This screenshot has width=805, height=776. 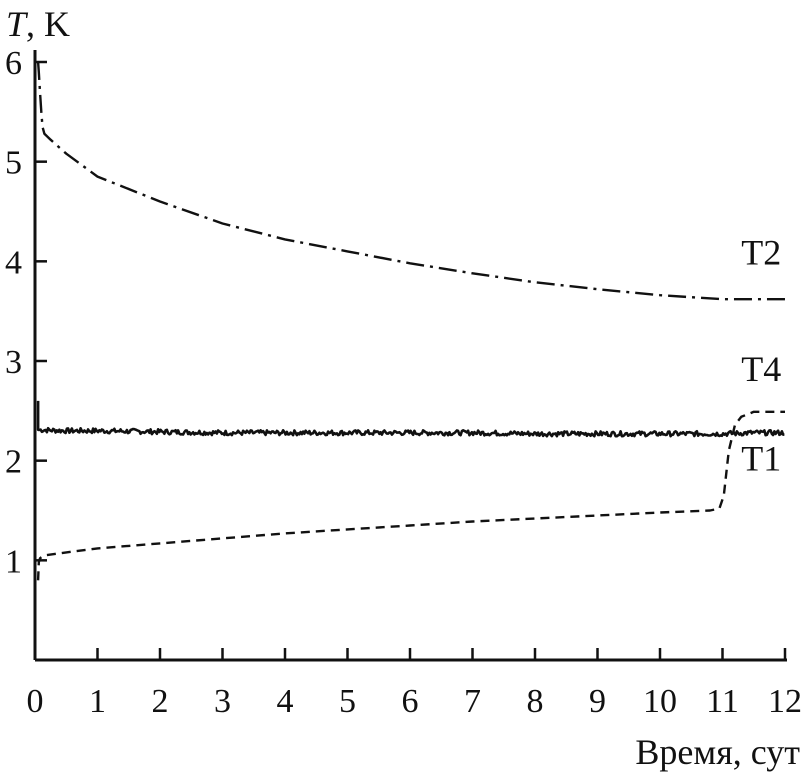 I want to click on y-tick-label: 6, so click(x=13, y=63).